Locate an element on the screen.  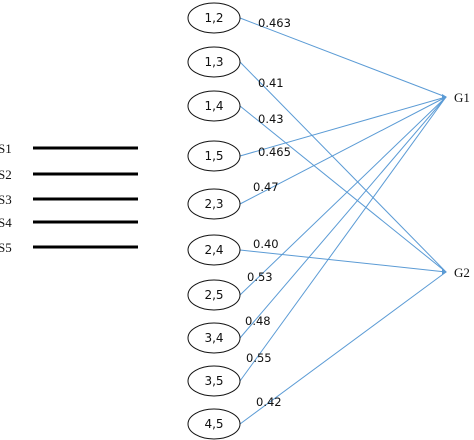
edge-2-3-to-g1 is located at coordinates (343, 150).